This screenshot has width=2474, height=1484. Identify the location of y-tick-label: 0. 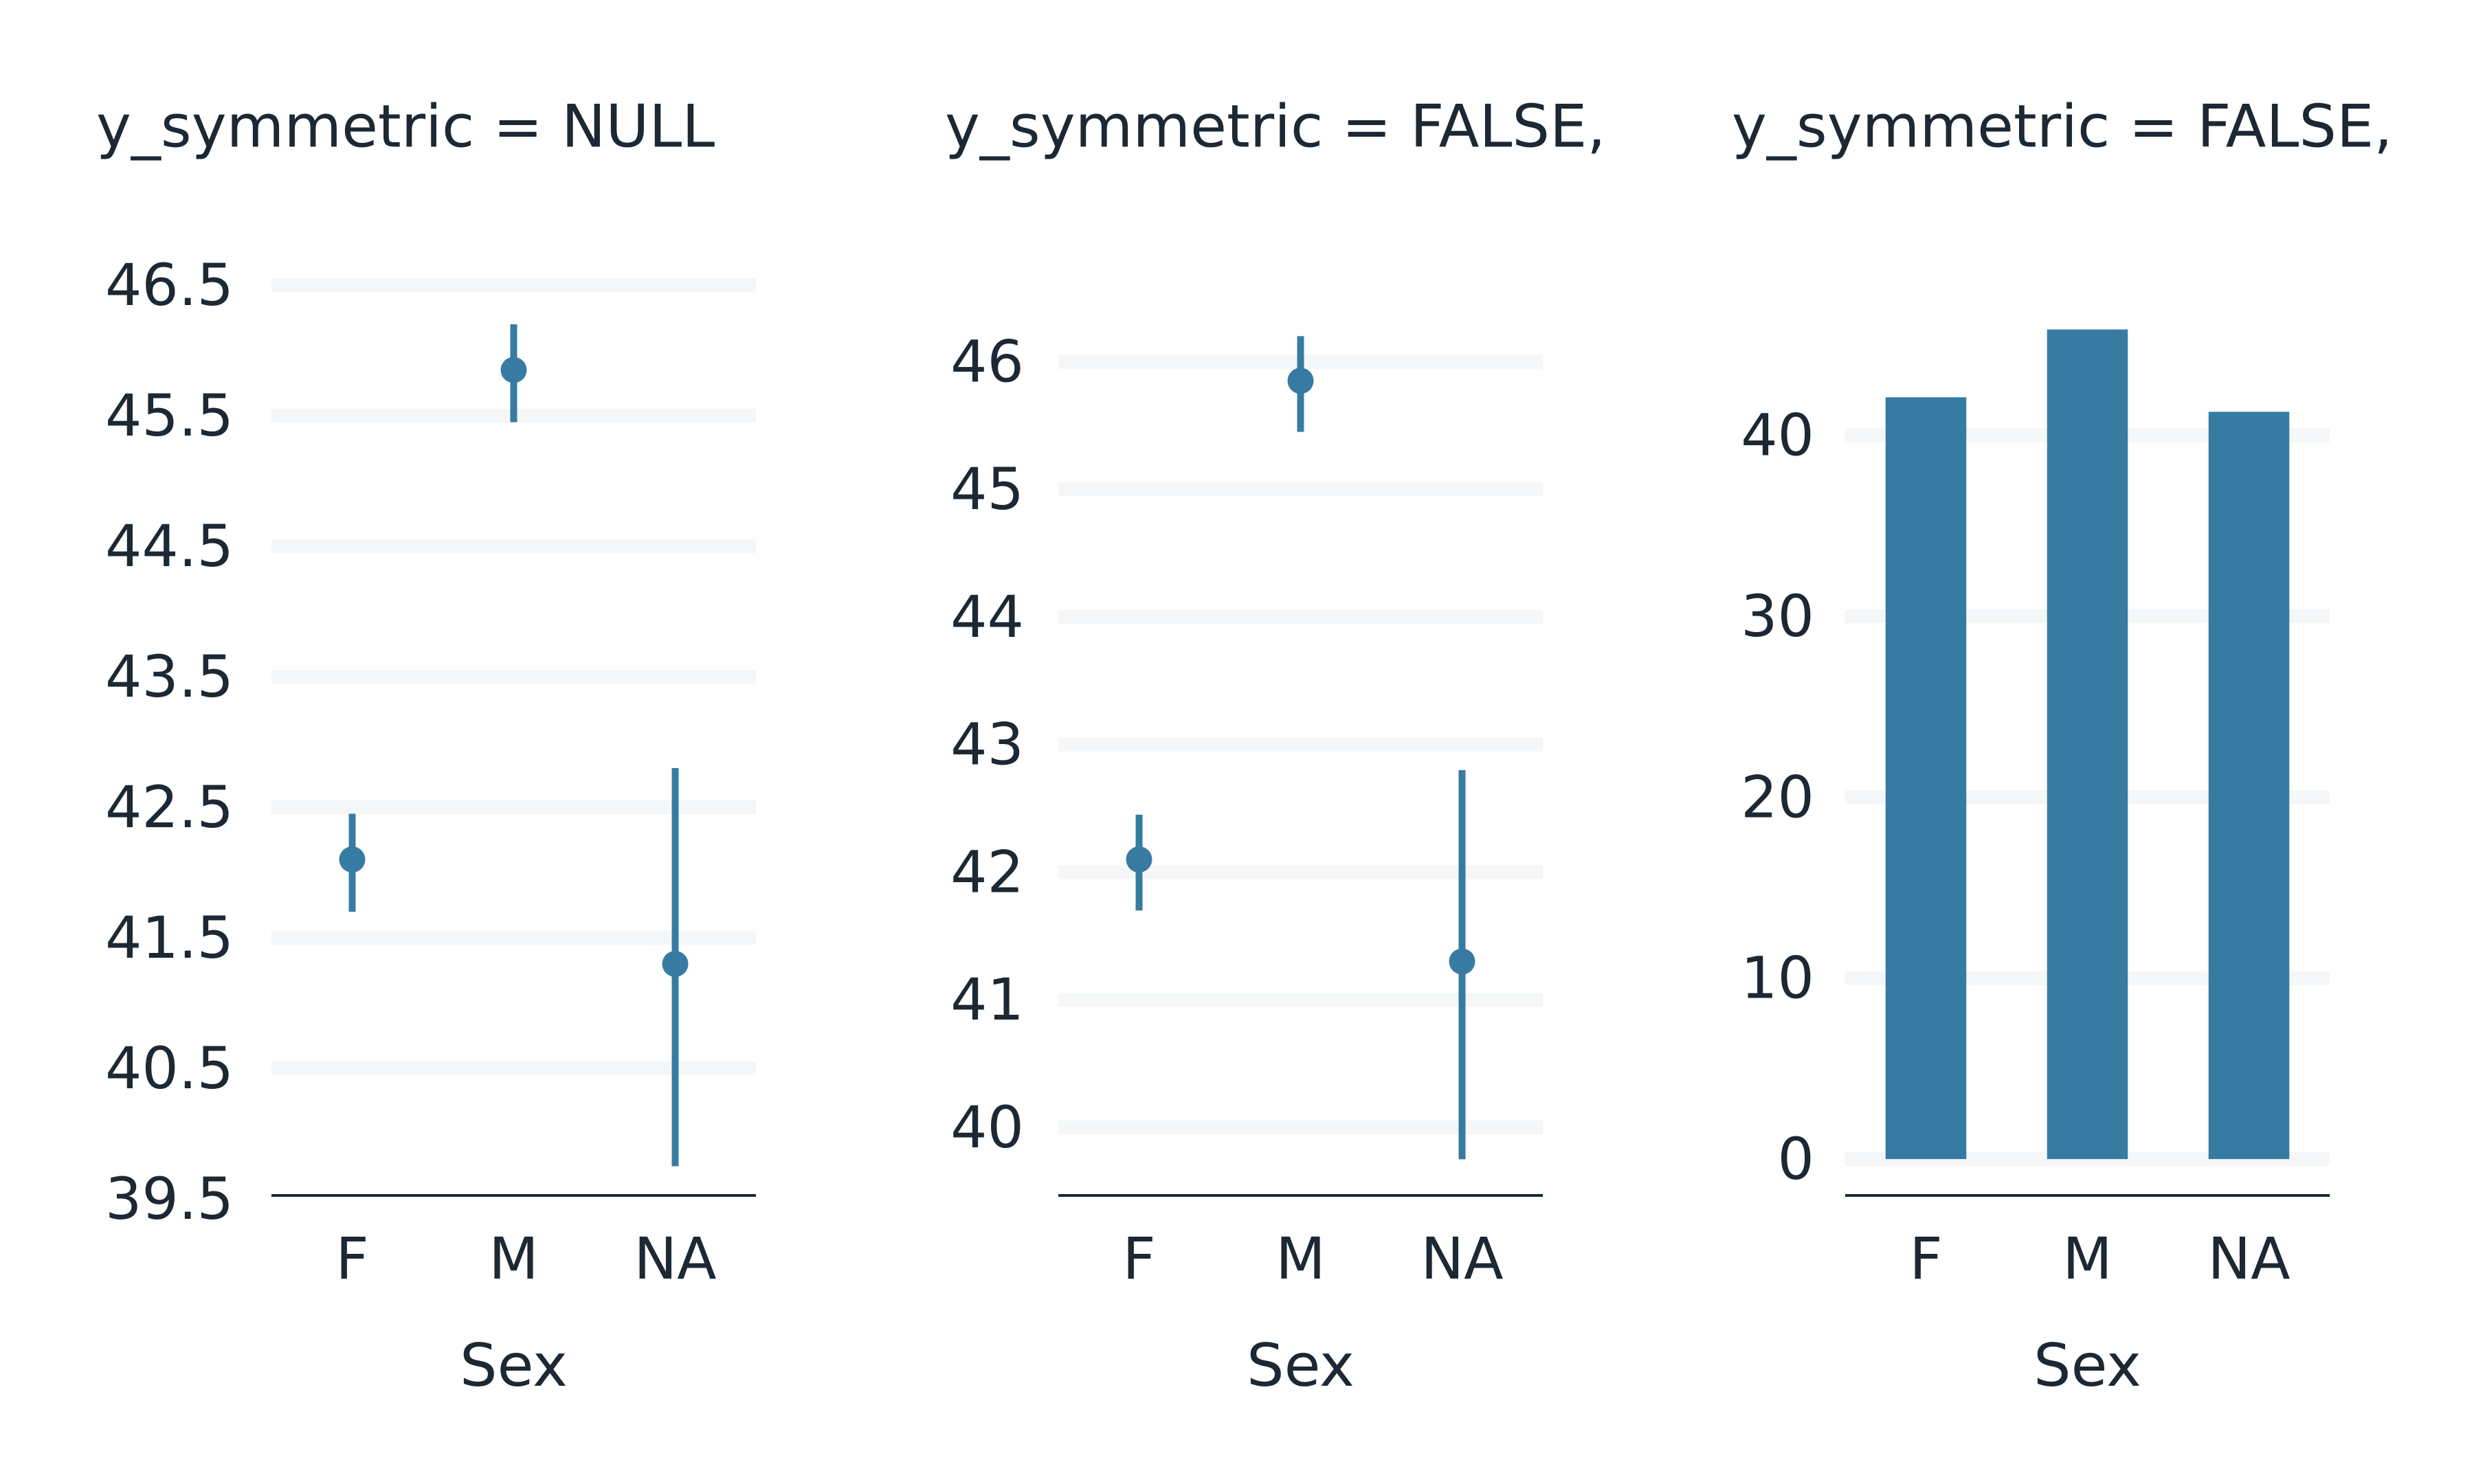
(1796, 1159).